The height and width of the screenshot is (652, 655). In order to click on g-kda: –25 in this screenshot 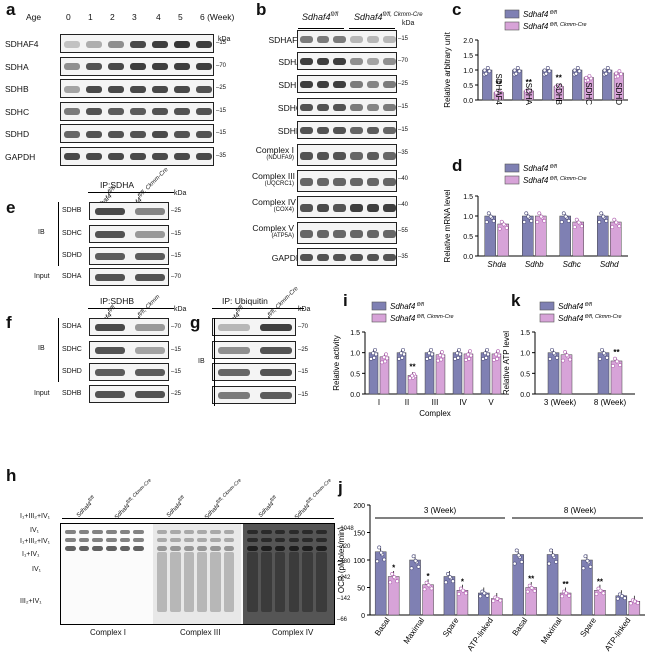, I will do `click(303, 349)`.